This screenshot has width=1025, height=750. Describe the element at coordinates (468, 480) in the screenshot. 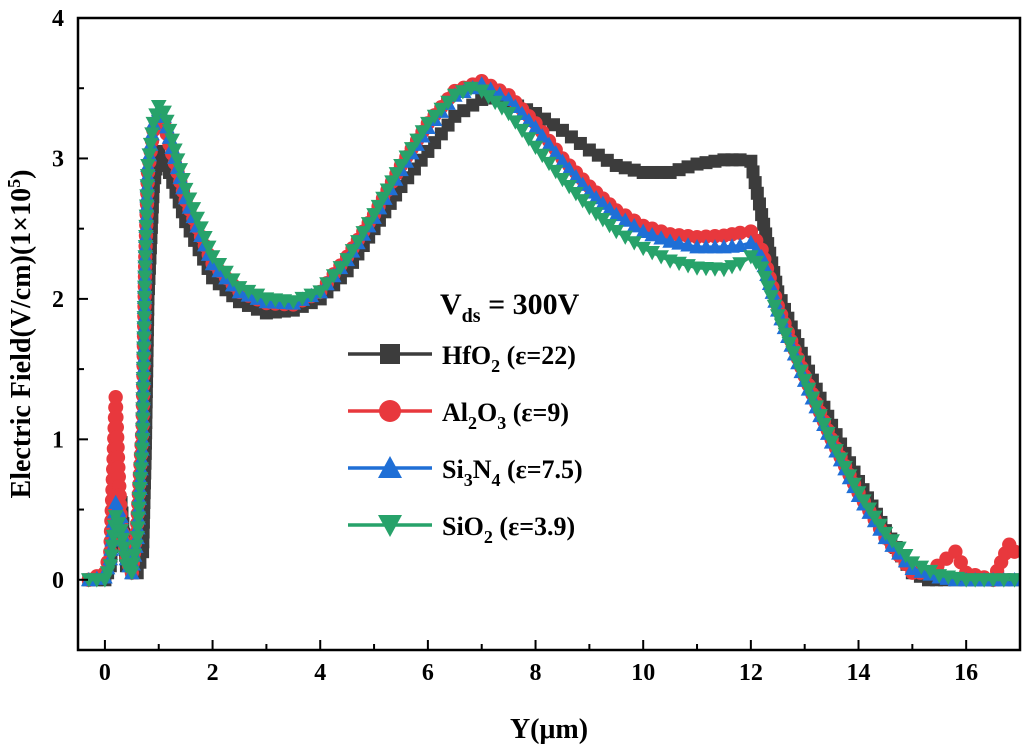

I see `legend-label-sub: 3` at that location.